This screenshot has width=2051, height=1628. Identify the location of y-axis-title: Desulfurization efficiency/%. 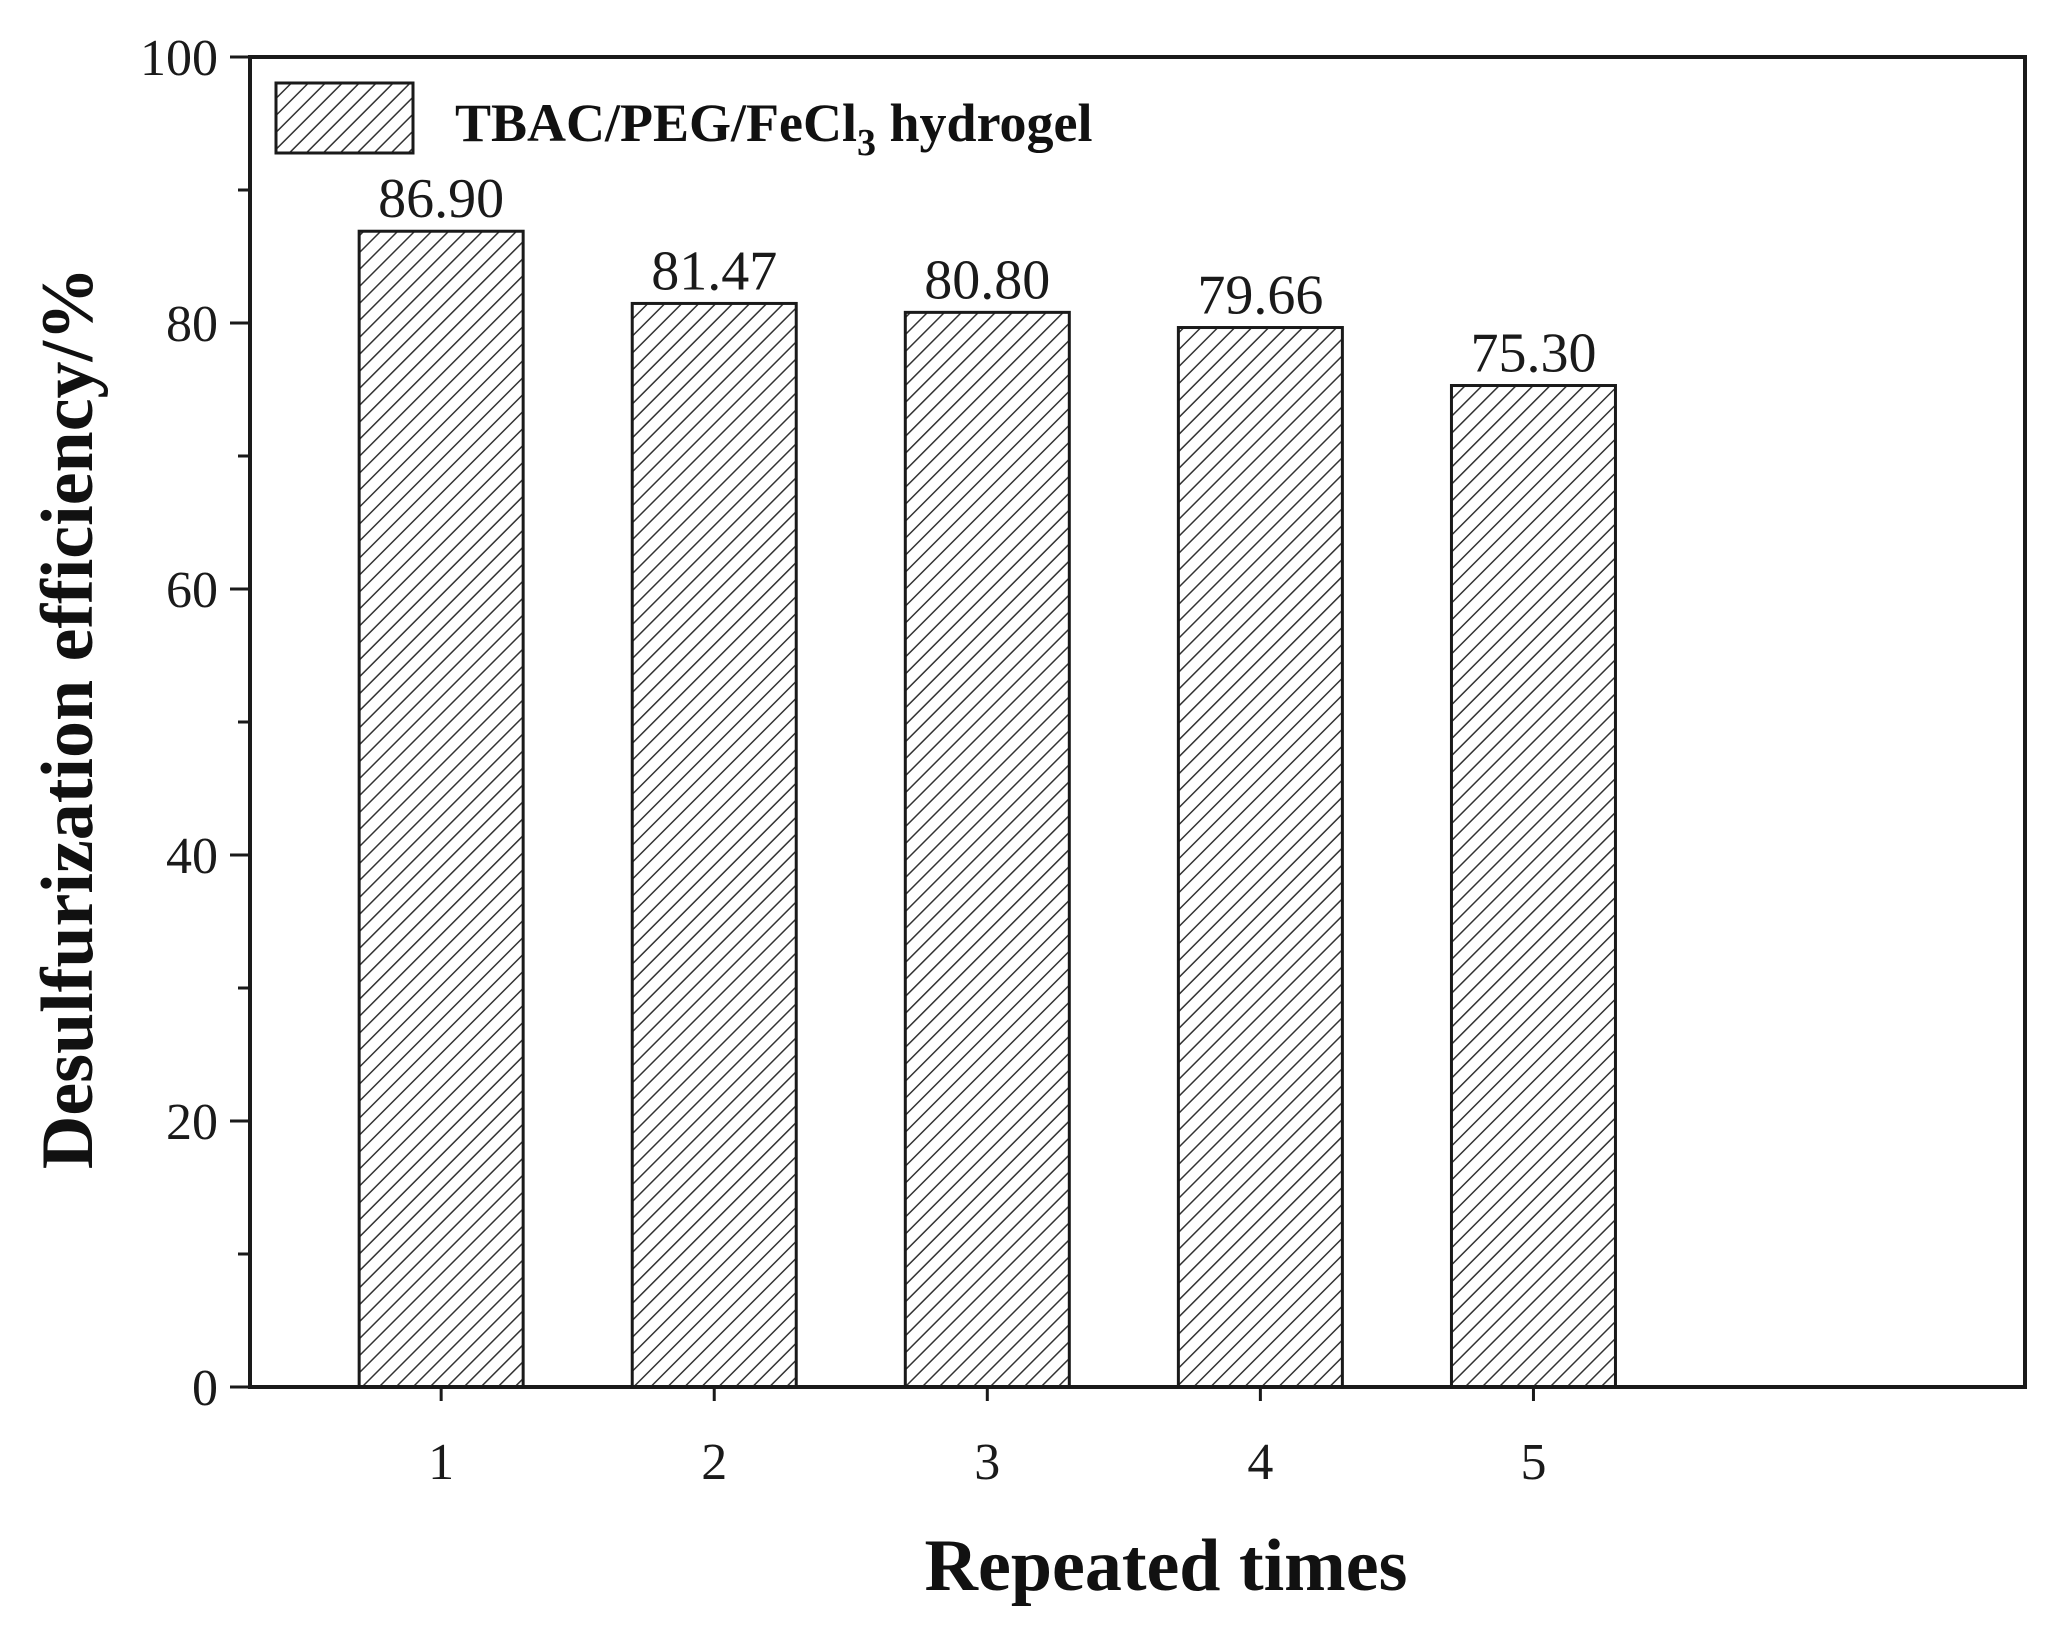
(68, 718).